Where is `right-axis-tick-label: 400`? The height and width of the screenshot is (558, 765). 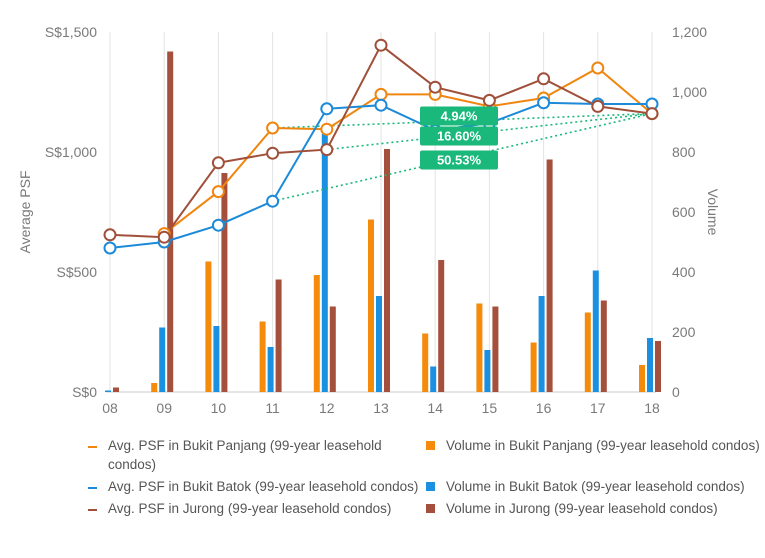 right-axis-tick-label: 400 is located at coordinates (684, 272).